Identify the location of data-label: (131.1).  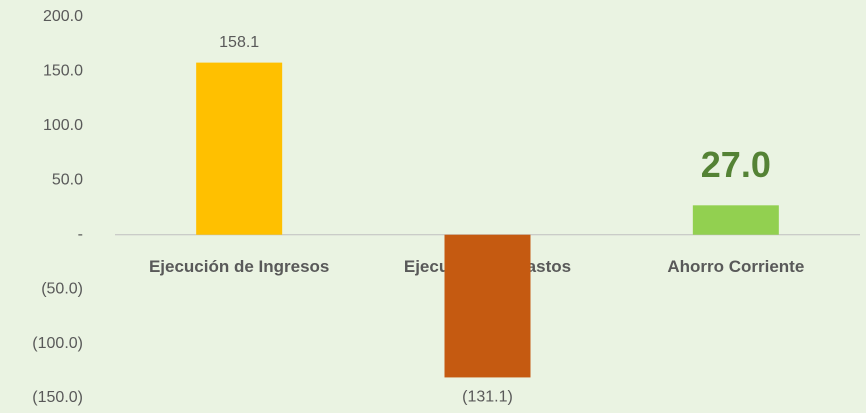
(487, 397).